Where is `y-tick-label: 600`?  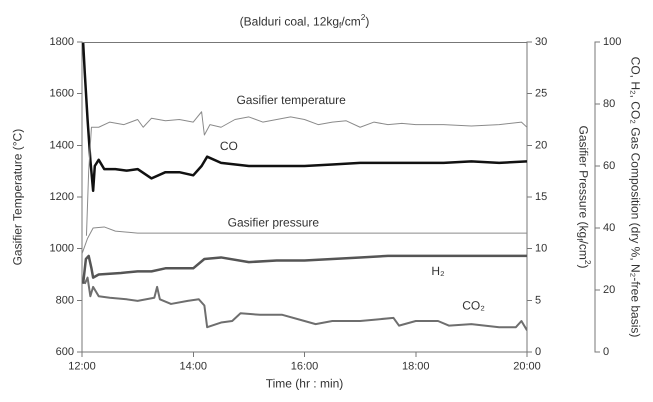
y-tick-label: 600 is located at coordinates (65, 352).